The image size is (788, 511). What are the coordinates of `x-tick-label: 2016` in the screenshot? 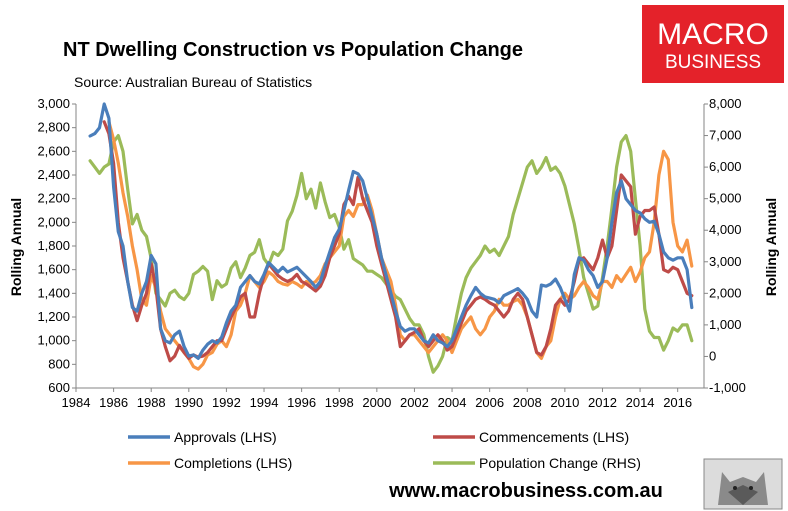 It's located at (677, 402).